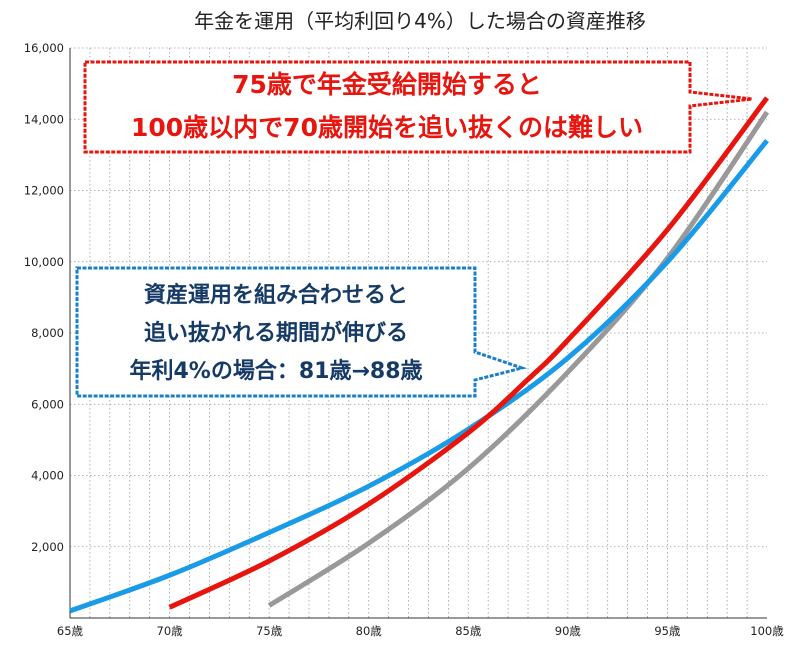 The width and height of the screenshot is (799, 645). What do you see at coordinates (767, 631) in the screenshot?
I see `x-tick-label: 100歳` at bounding box center [767, 631].